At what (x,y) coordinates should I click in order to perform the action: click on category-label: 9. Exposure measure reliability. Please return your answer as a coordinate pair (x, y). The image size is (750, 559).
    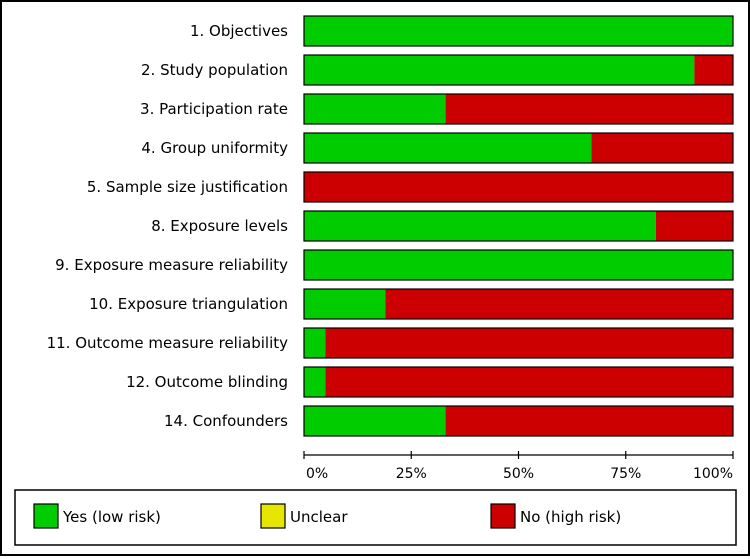
    Looking at the image, I should click on (171, 265).